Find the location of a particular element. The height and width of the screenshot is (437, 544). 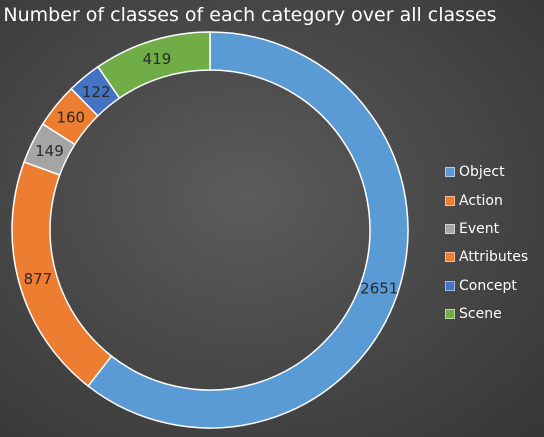

legend-item-object: Object is located at coordinates (486, 172).